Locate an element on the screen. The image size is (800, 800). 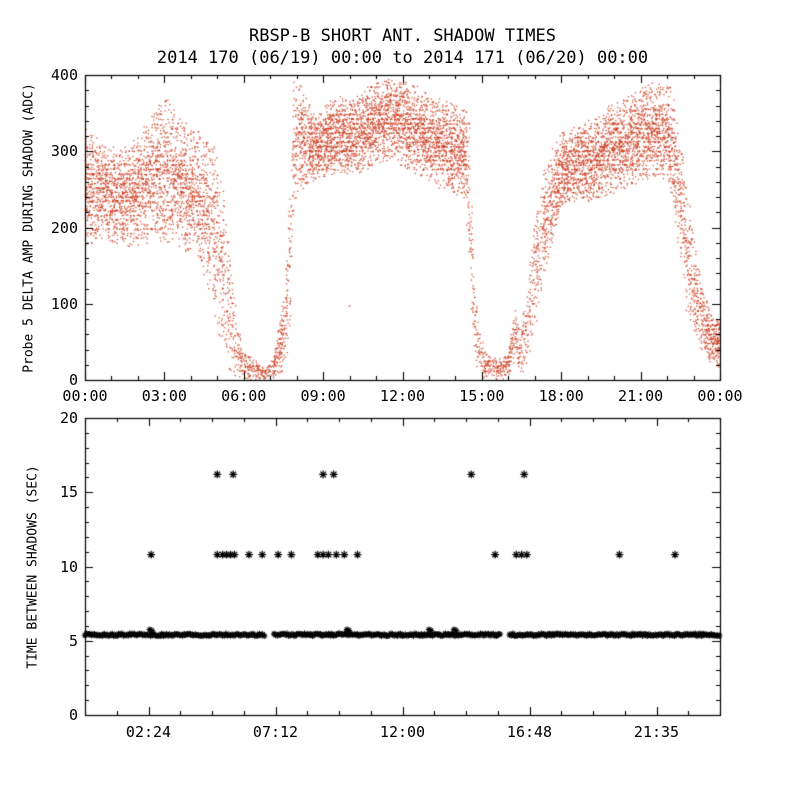
y-tick-label: 300 is located at coordinates (64, 151).